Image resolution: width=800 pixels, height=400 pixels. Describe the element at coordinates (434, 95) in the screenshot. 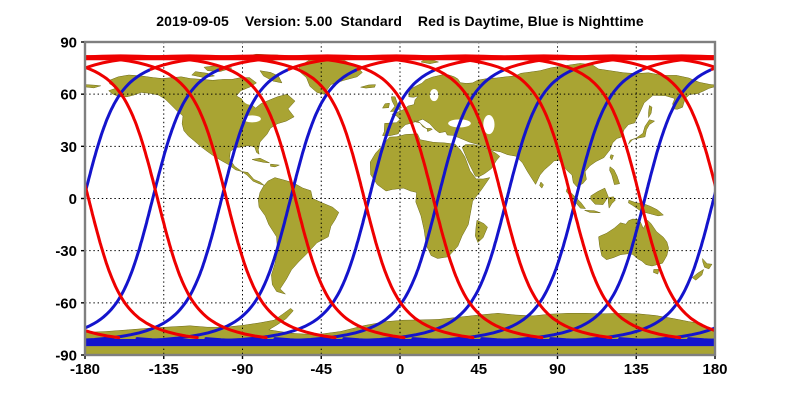

I see `lake-baltic-sea` at that location.